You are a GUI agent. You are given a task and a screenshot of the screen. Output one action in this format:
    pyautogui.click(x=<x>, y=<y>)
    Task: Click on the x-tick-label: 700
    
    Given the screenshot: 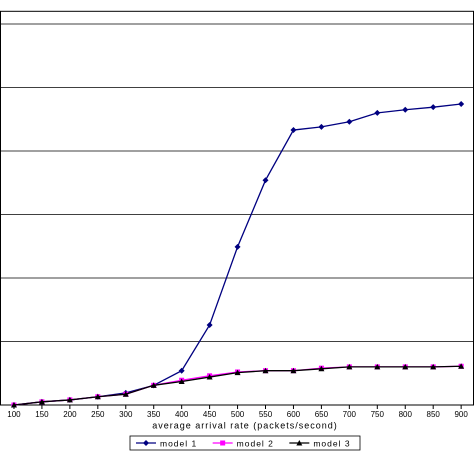 What is the action you would take?
    pyautogui.click(x=350, y=414)
    